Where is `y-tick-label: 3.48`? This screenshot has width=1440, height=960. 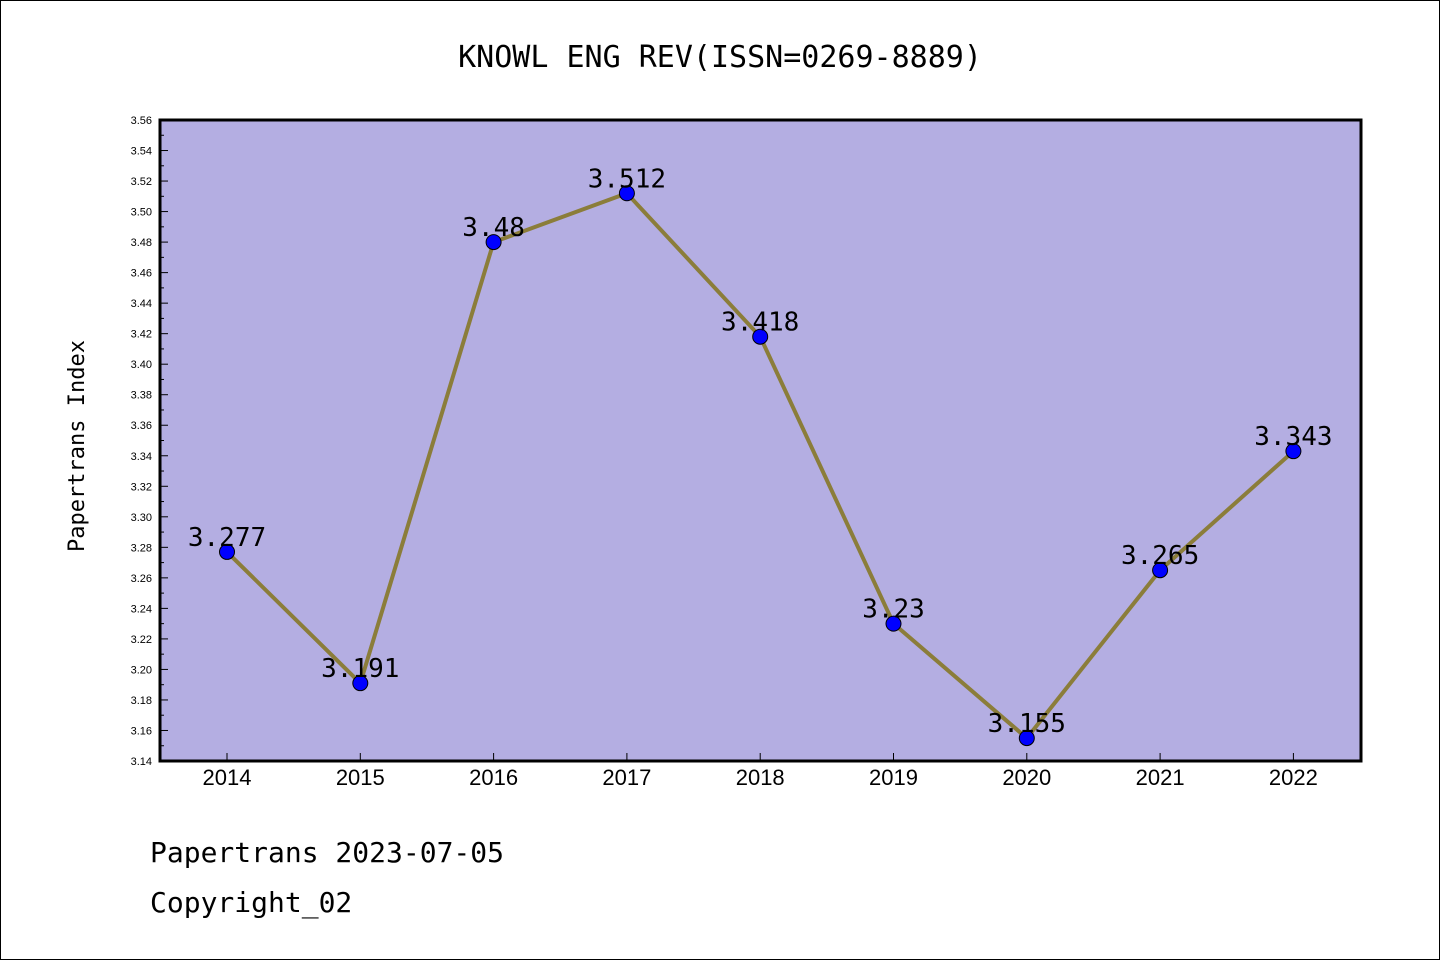
y-tick-label: 3.48 is located at coordinates (141, 243).